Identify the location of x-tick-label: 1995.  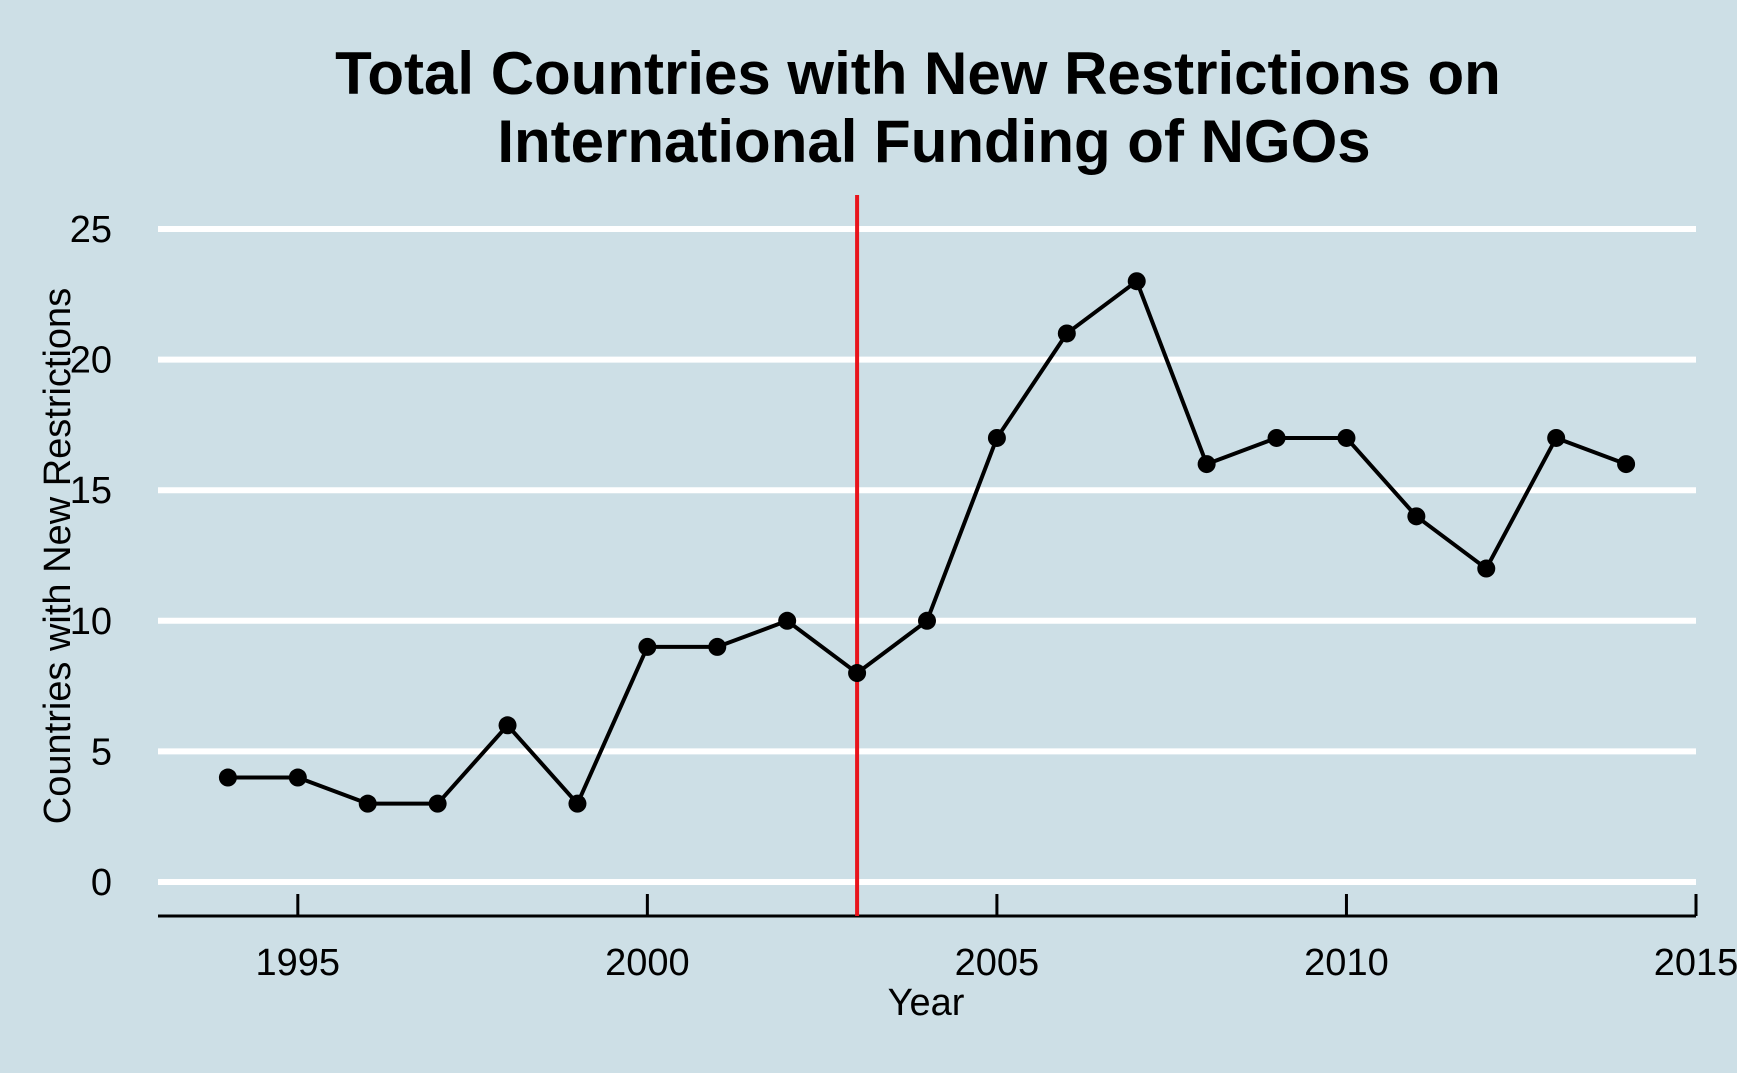
(298, 963).